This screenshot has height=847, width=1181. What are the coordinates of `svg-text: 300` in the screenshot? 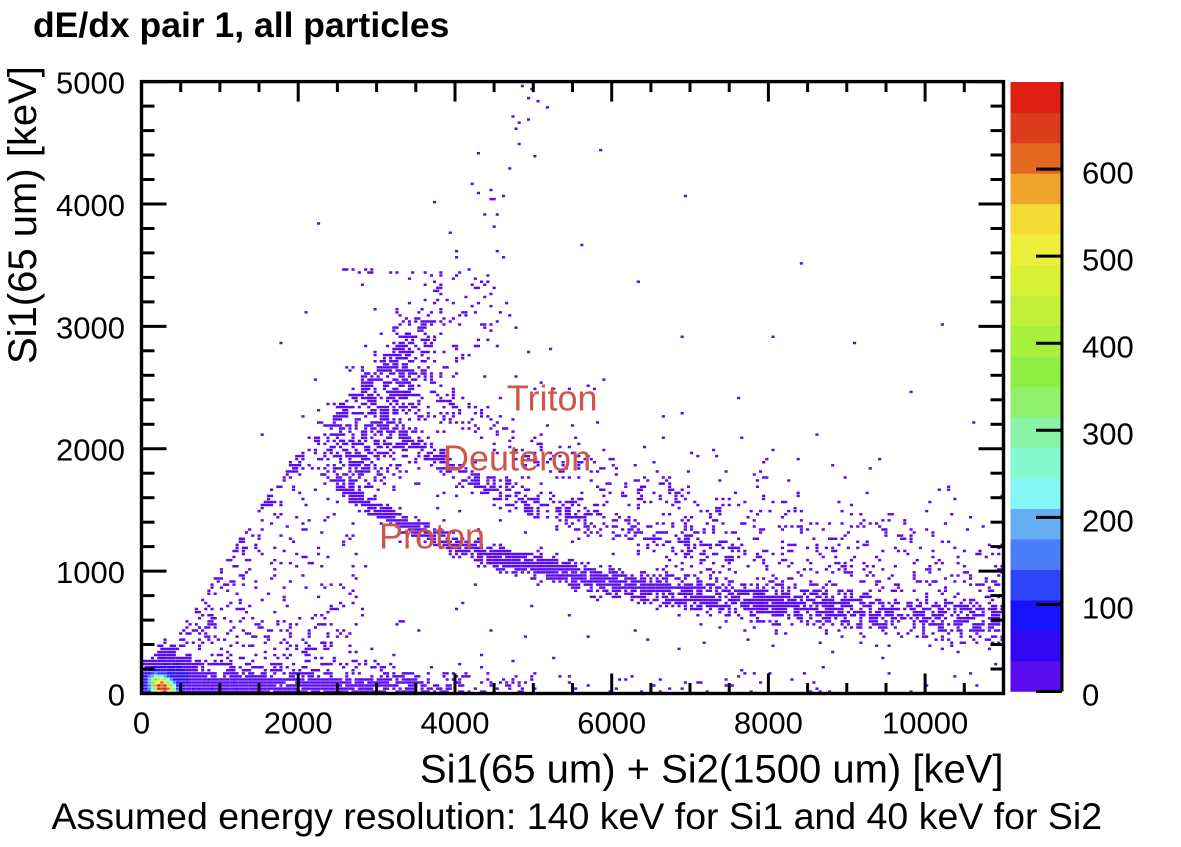 It's located at (1108, 434).